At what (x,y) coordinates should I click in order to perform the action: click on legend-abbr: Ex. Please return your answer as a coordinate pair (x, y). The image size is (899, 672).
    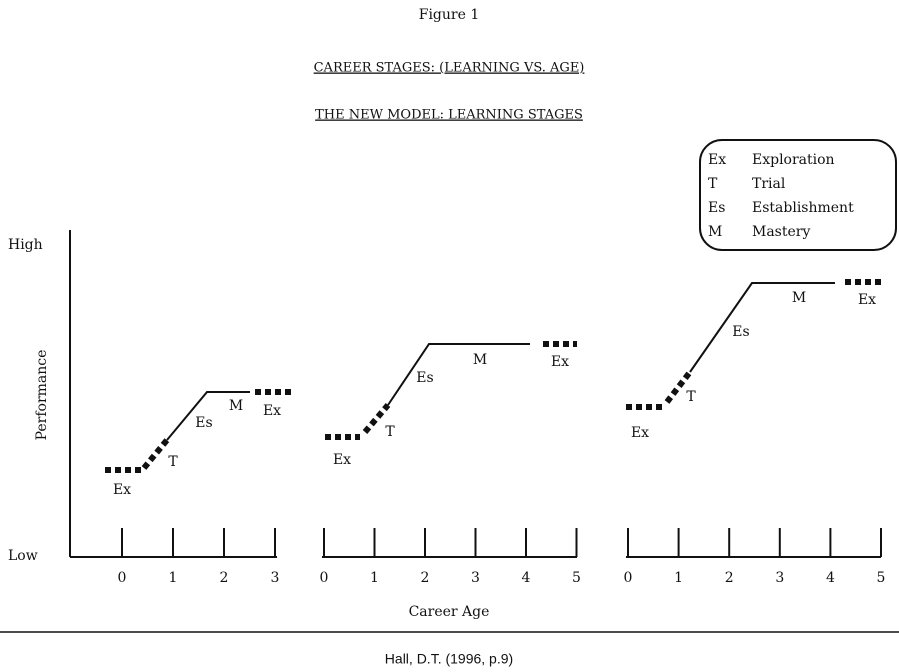
    Looking at the image, I should click on (717, 160).